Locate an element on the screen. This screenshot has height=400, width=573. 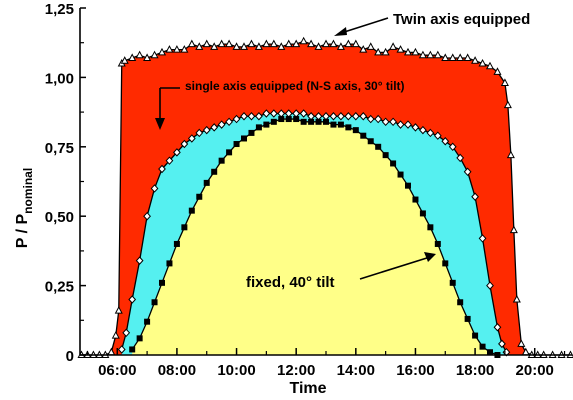
x-tick-label: 14:00 is located at coordinates (356, 370).